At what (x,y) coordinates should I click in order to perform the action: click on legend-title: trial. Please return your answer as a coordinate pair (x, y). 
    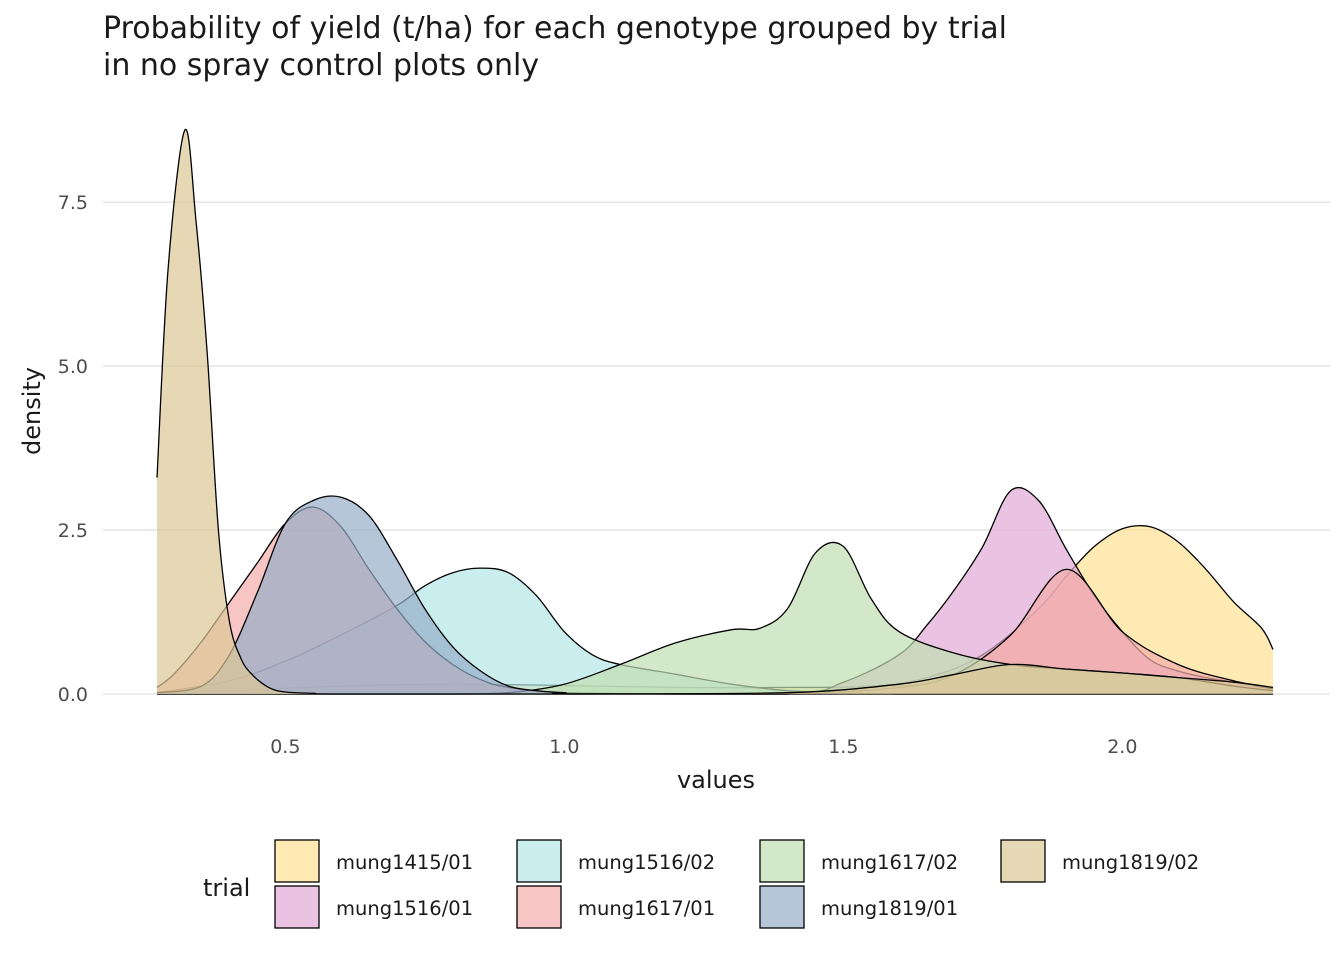
    Looking at the image, I should click on (226, 888).